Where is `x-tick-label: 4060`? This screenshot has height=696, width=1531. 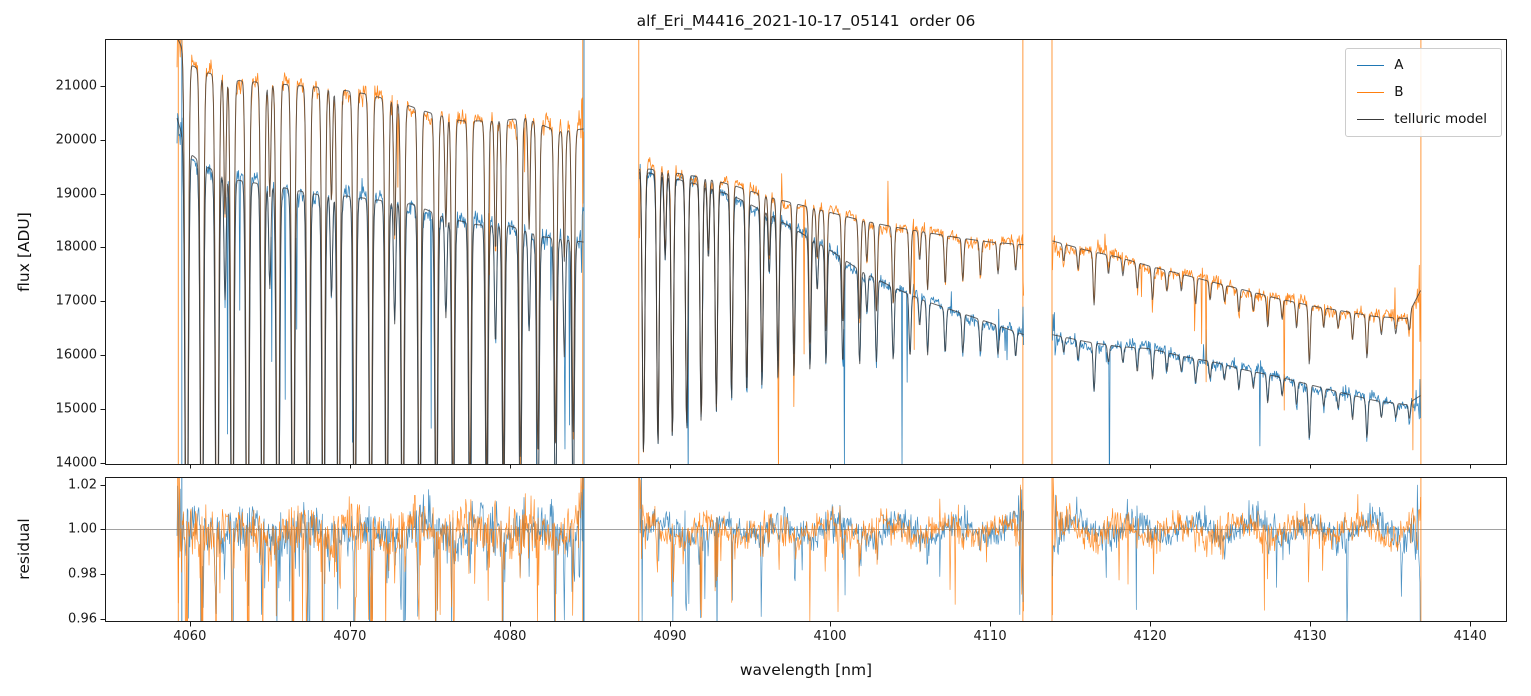 x-tick-label: 4060 is located at coordinates (190, 636).